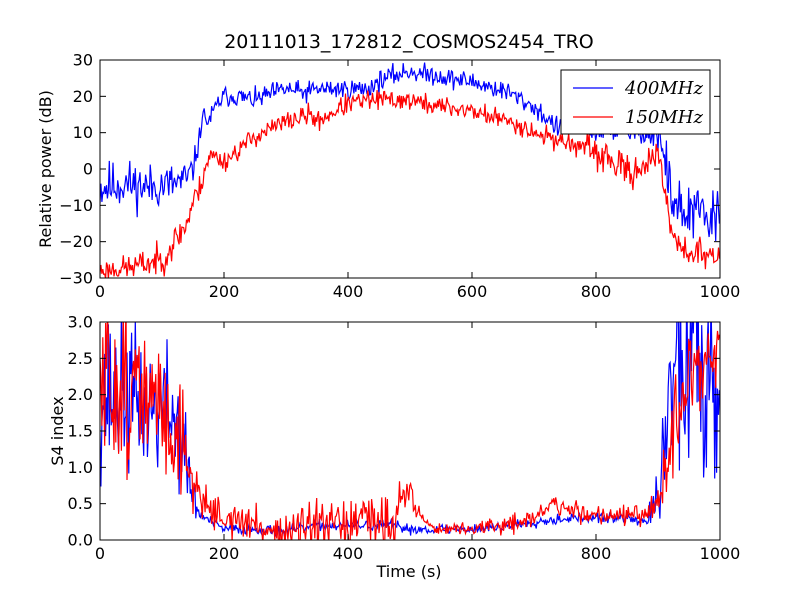  Describe the element at coordinates (45, 169) in the screenshot. I see `power-y-axis-label: Relative power (dB)` at that location.